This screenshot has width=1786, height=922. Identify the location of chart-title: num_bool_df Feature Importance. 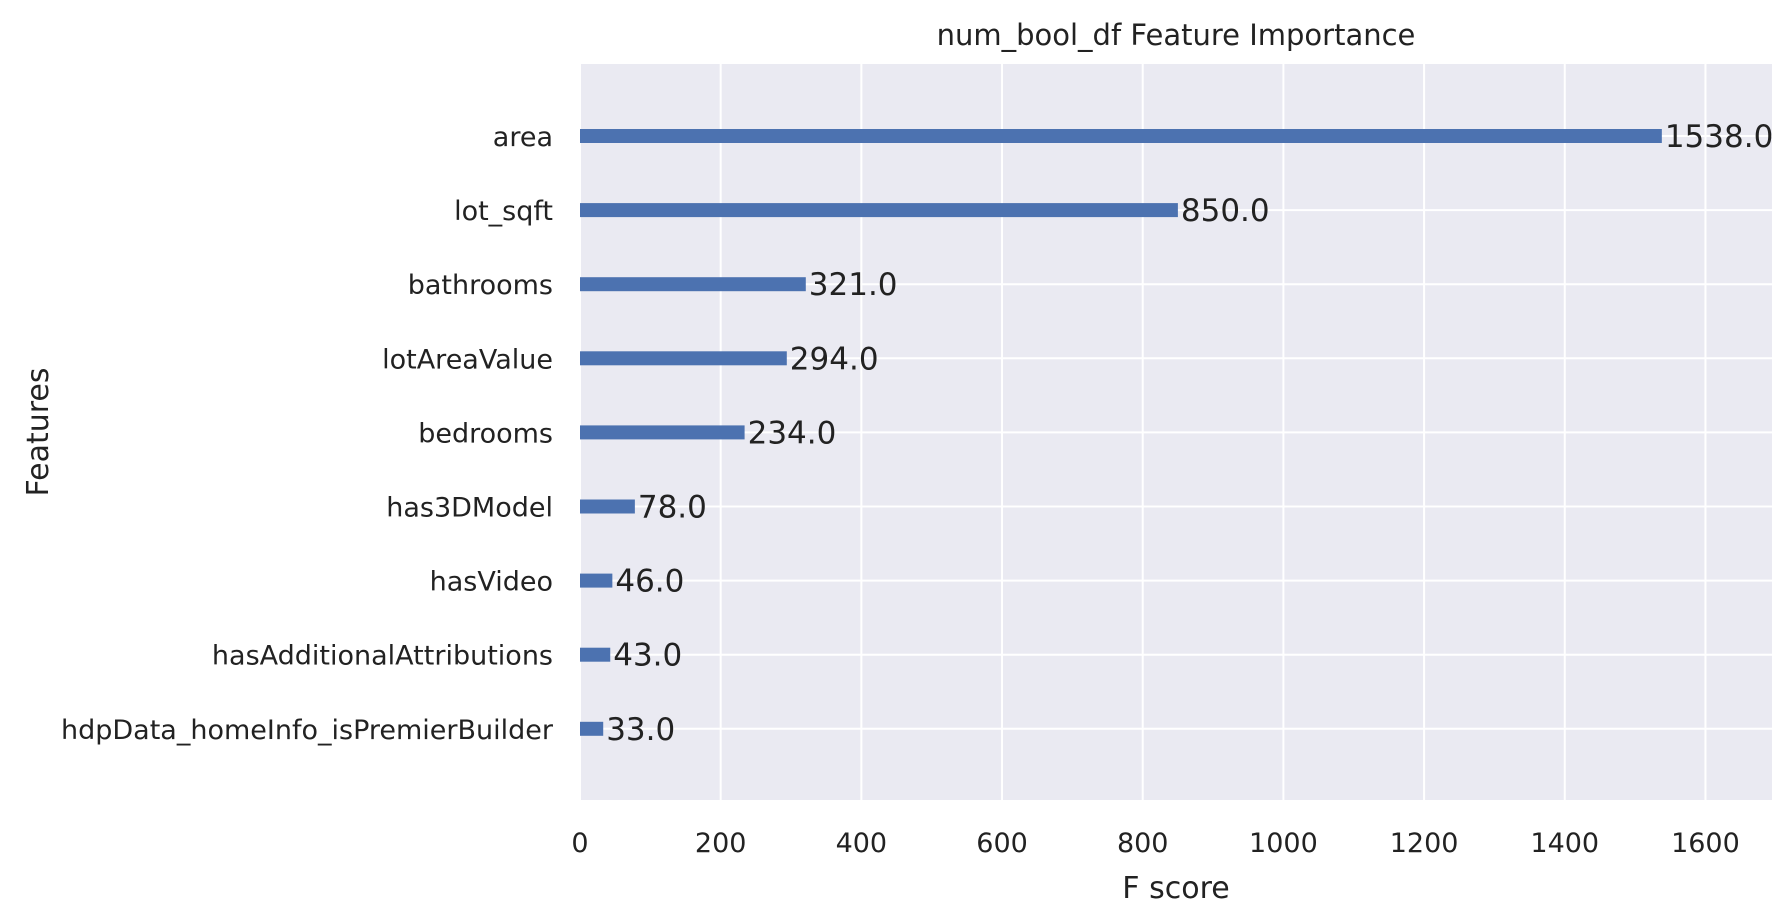
(1176, 35).